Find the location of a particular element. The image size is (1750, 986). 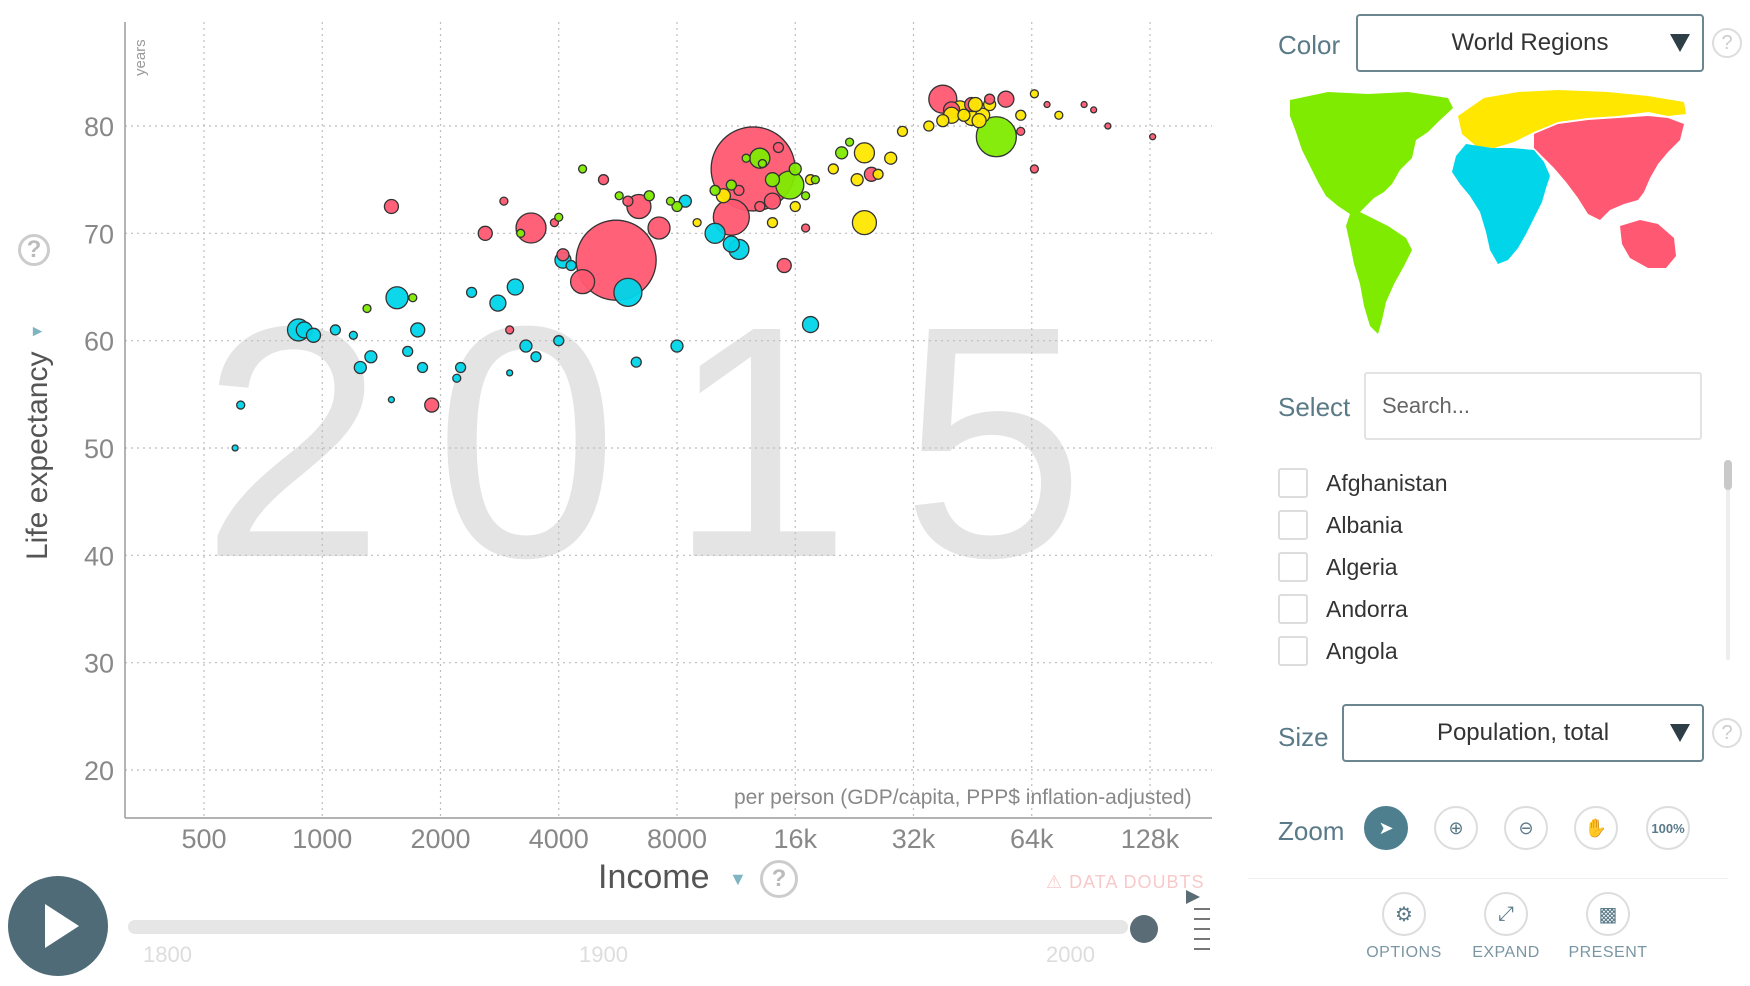

expand-button: ⤢ EXPAND is located at coordinates (1506, 927).